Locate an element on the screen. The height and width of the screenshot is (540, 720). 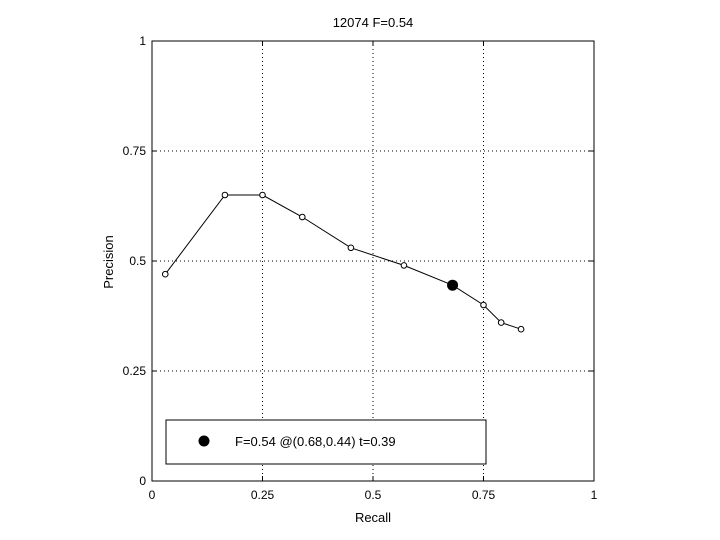
y-tick-label: 0.25 is located at coordinates (135, 371).